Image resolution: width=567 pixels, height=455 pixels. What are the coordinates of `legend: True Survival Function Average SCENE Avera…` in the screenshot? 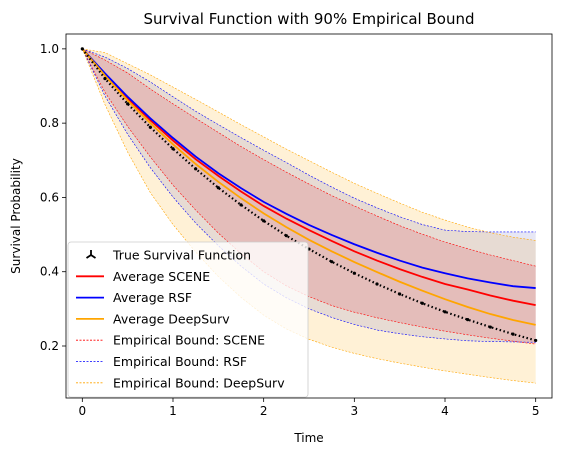 It's located at (188, 319).